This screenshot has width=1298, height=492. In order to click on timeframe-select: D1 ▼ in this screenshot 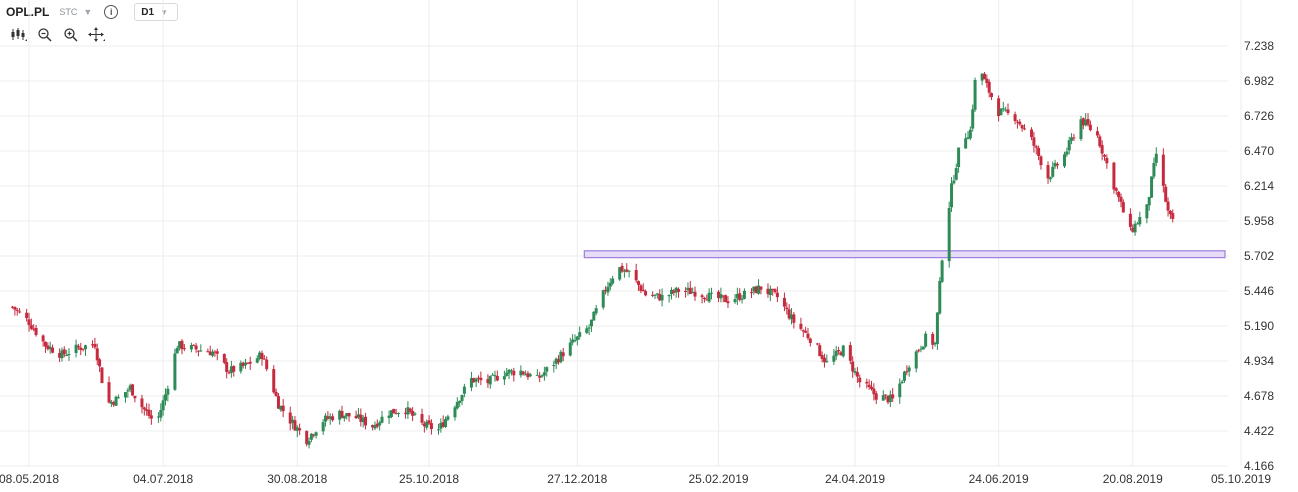, I will do `click(156, 12)`.